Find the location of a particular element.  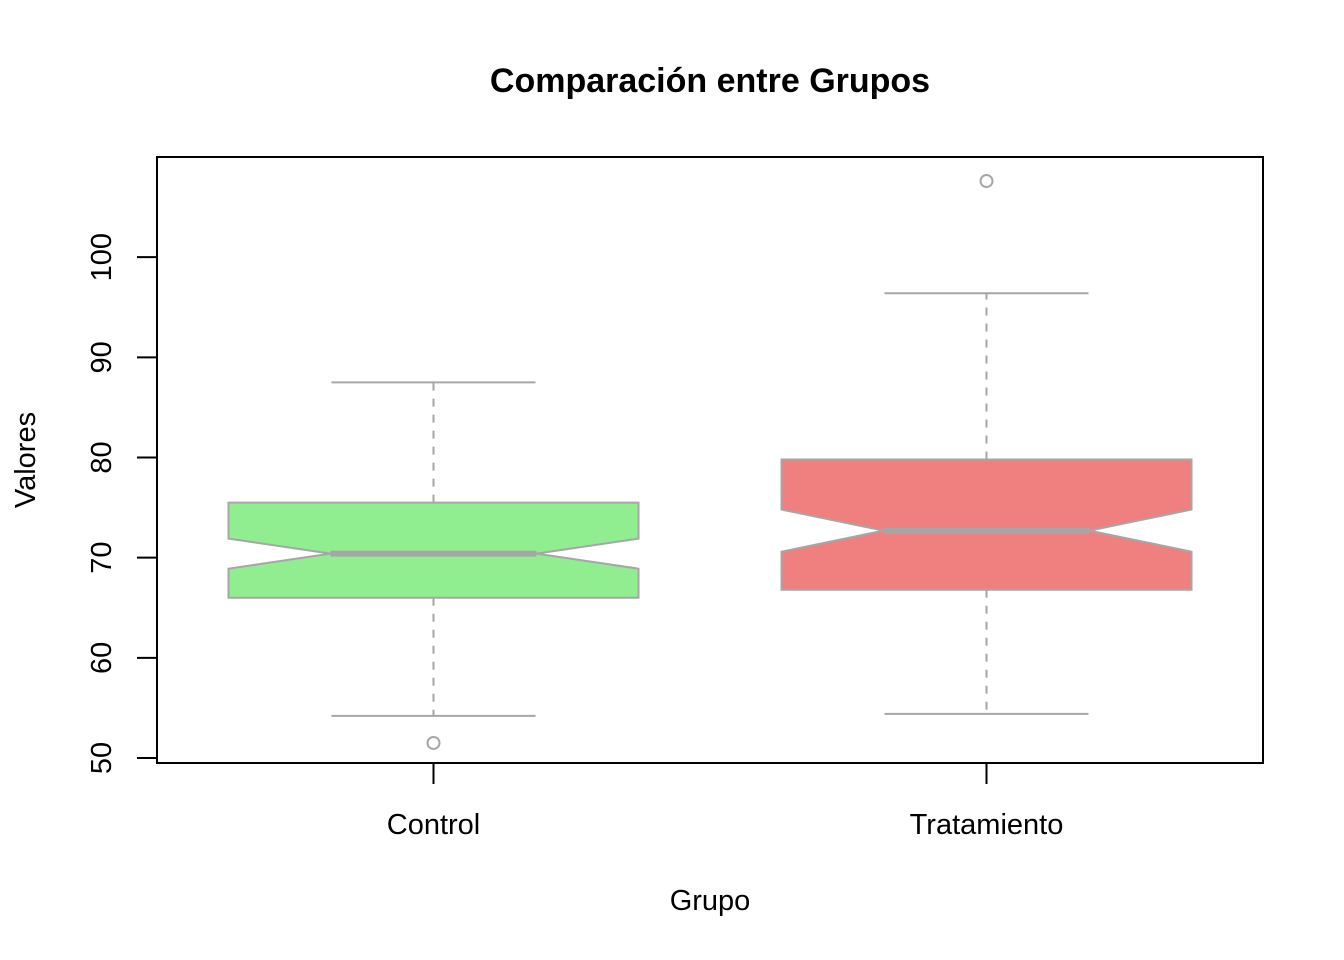

y-tick-label: 100 is located at coordinates (102, 257).